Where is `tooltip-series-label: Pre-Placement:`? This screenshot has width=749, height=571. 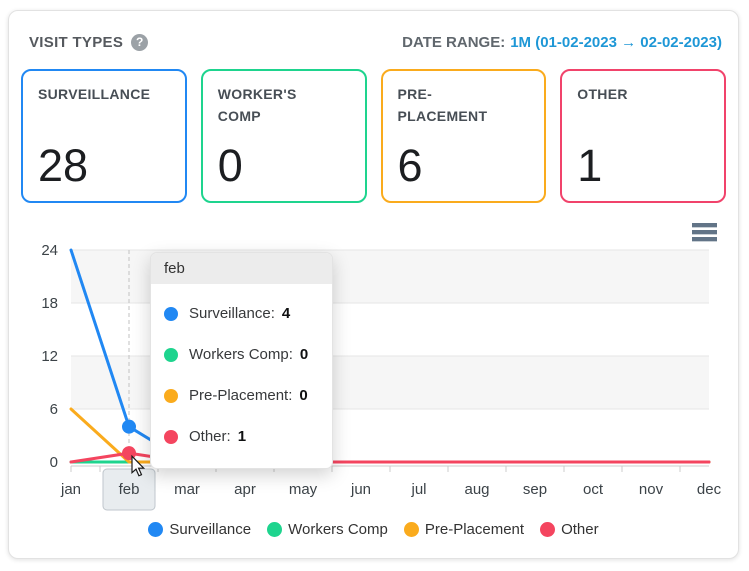
tooltip-series-label: Pre-Placement: is located at coordinates (241, 395).